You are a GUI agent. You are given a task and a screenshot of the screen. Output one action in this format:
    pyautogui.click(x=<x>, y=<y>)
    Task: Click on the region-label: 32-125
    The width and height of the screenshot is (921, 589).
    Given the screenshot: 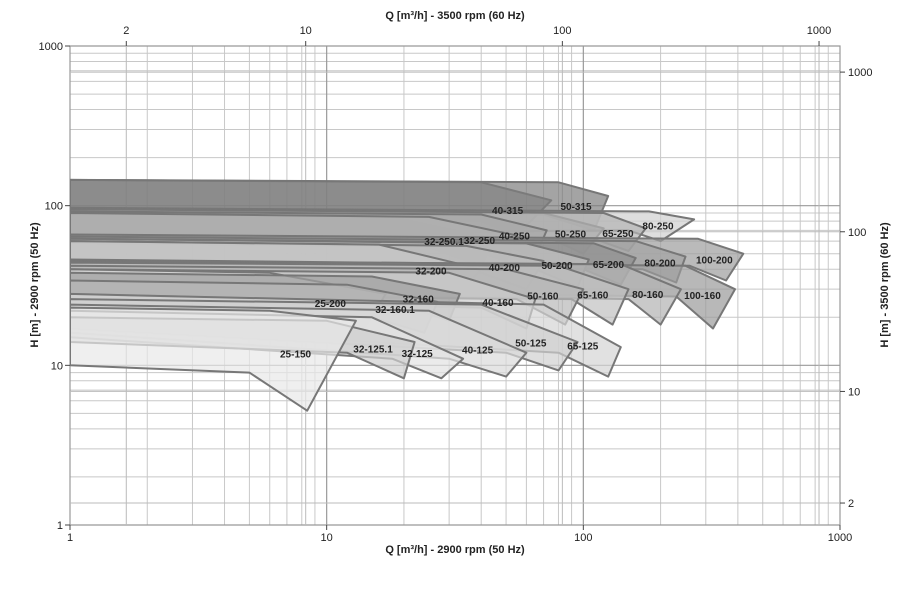 What is the action you would take?
    pyautogui.click(x=418, y=354)
    